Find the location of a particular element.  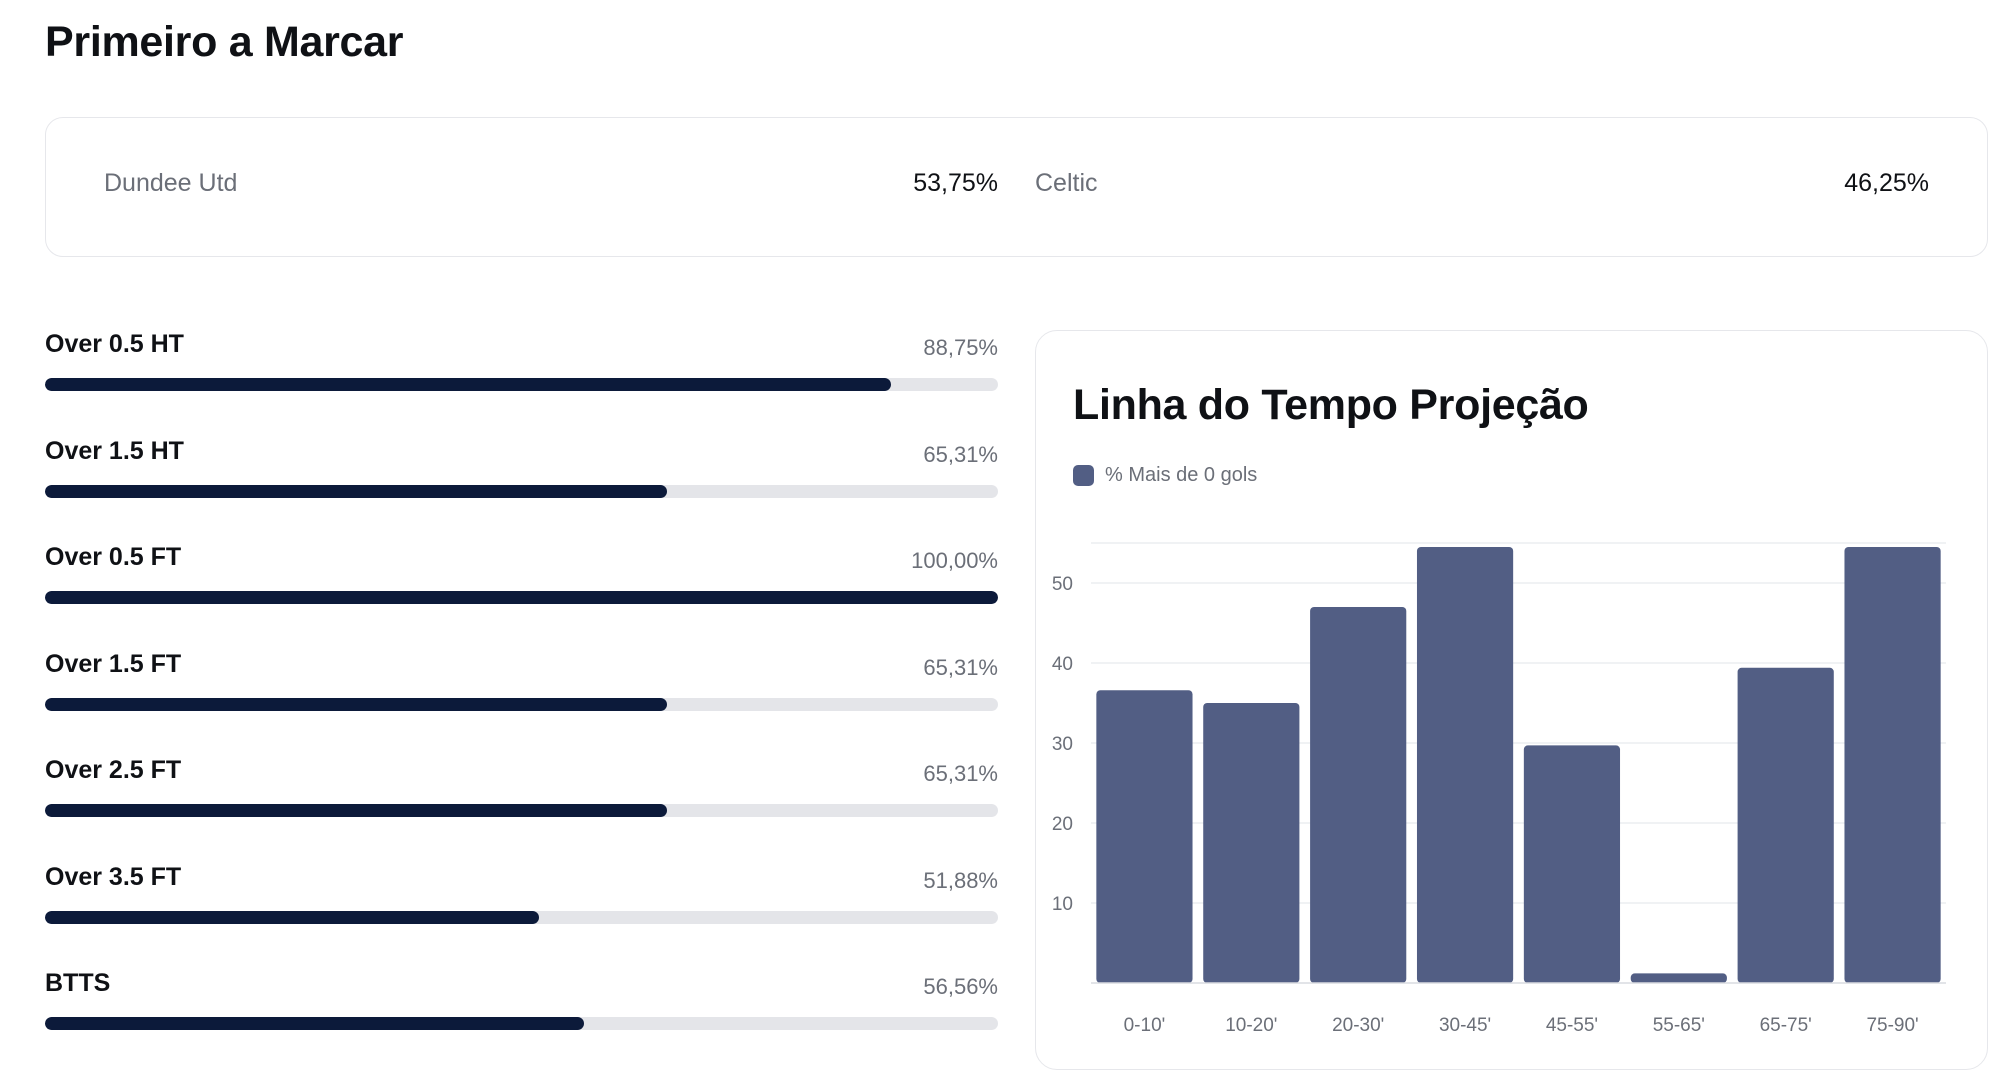

y-tick-label: 40 is located at coordinates (1062, 664).